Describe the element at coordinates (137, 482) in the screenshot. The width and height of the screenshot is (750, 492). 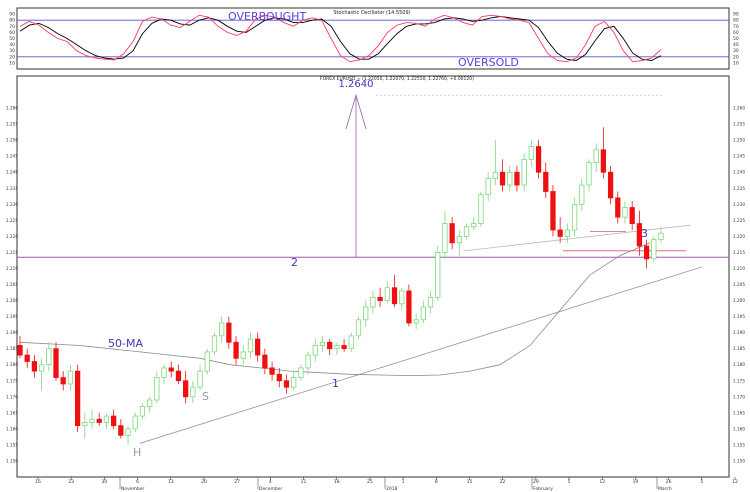
I see `date-tick-label: 6` at that location.